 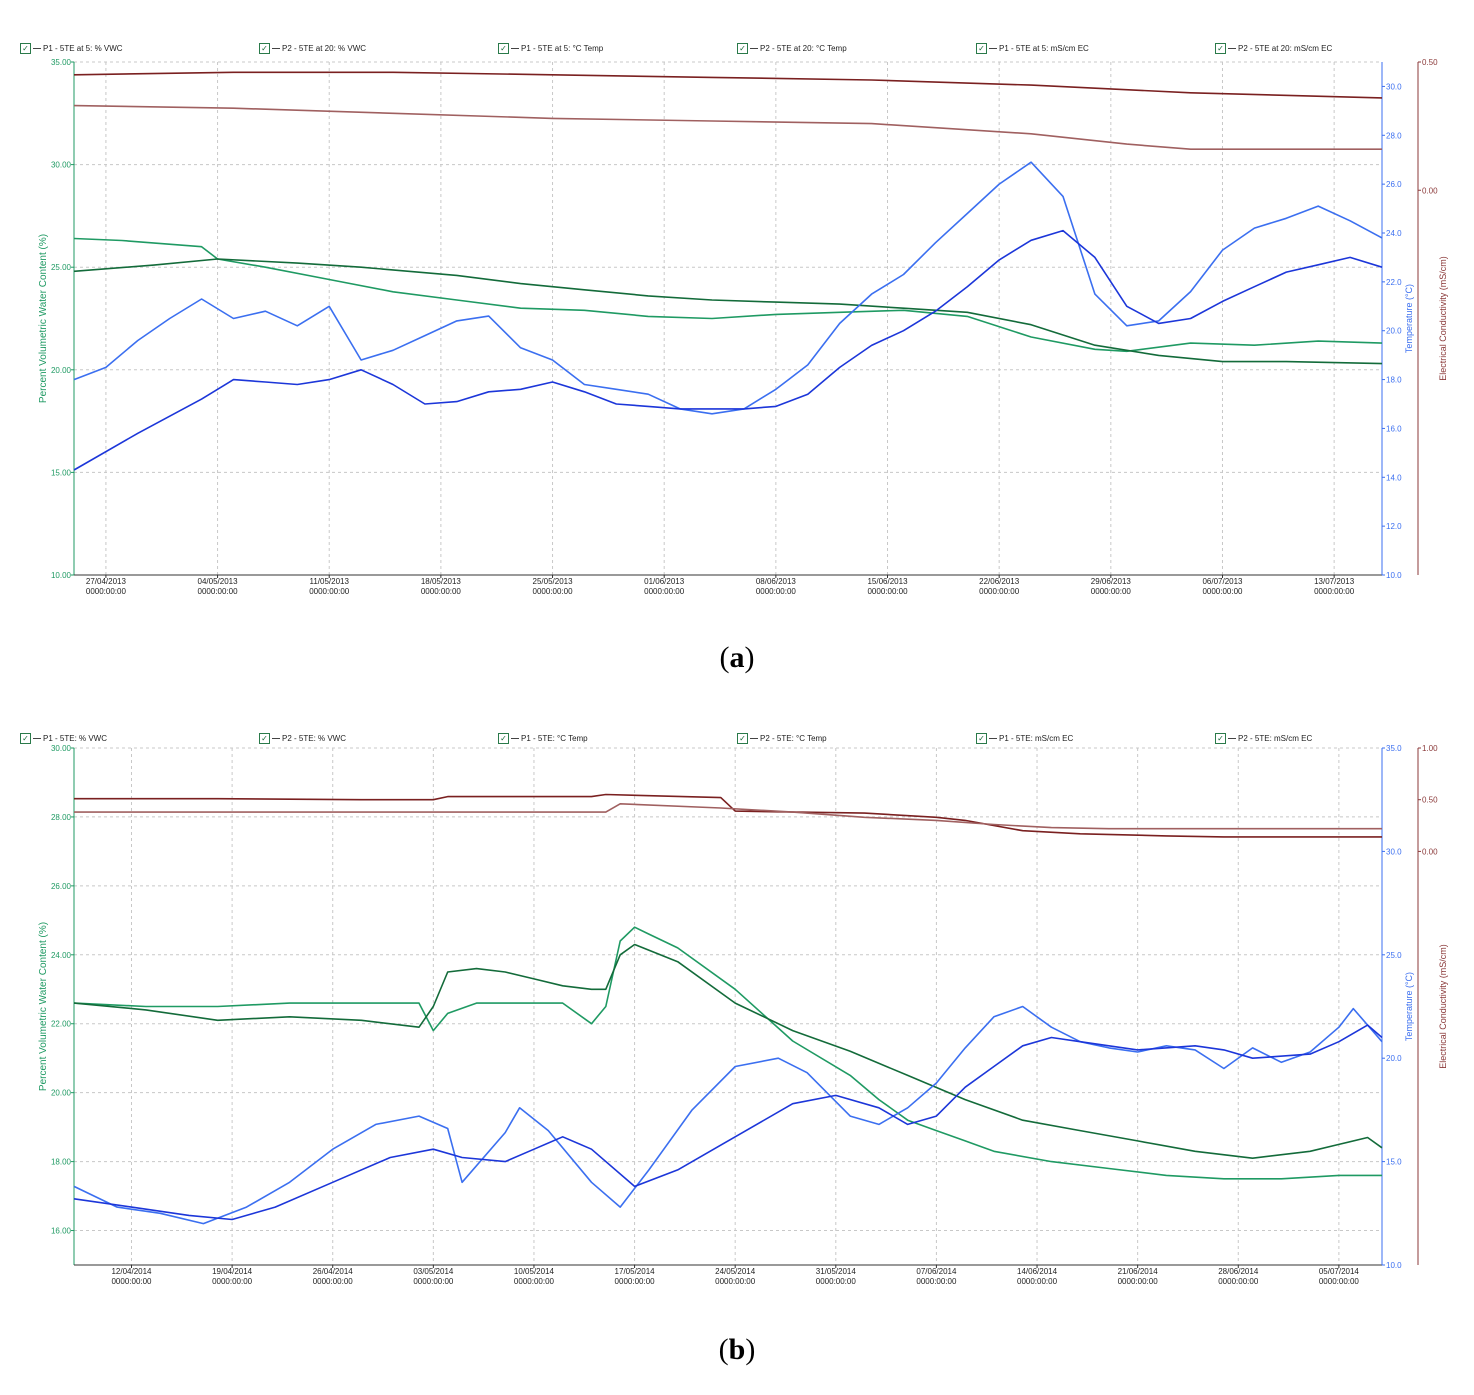 I want to click on x-tick-label-date: 31/05/2014, so click(x=836, y=1271).